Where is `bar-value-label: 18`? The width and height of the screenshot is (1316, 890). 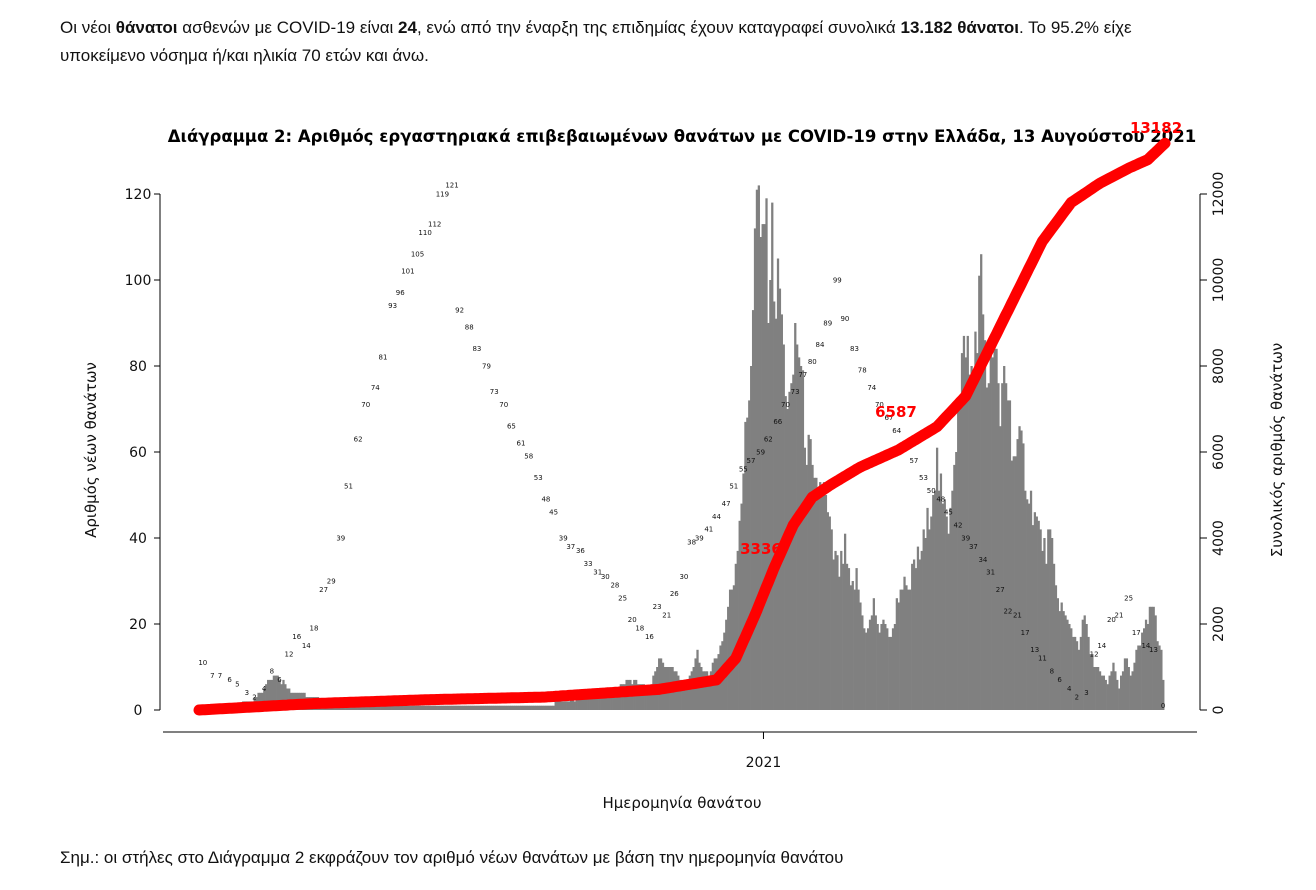 bar-value-label: 18 is located at coordinates (639, 629).